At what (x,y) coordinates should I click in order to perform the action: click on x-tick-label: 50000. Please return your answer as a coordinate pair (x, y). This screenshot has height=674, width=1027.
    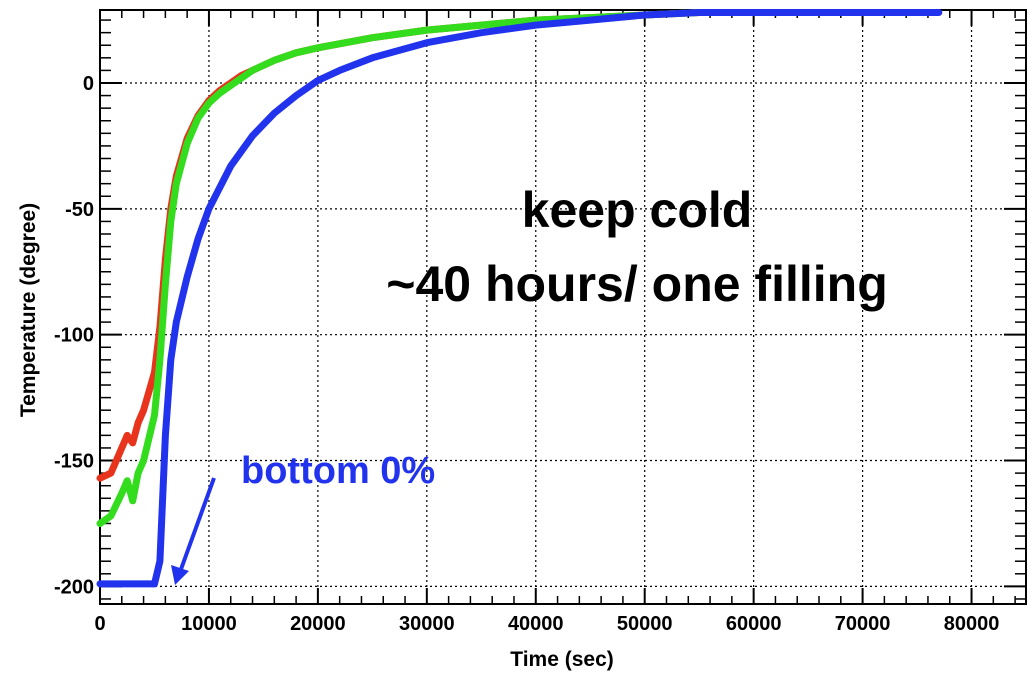
    Looking at the image, I should click on (645, 624).